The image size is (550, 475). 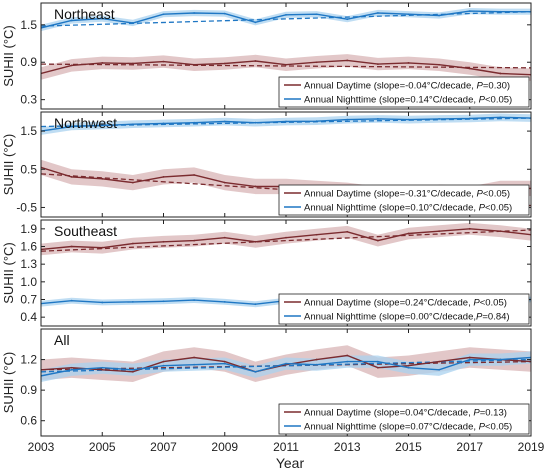 What do you see at coordinates (8, 219) in the screenshot?
I see `y-axis-labels: SUHII (°C) SUHII (°C) SUHII (°C) SUHII (°C)` at bounding box center [8, 219].